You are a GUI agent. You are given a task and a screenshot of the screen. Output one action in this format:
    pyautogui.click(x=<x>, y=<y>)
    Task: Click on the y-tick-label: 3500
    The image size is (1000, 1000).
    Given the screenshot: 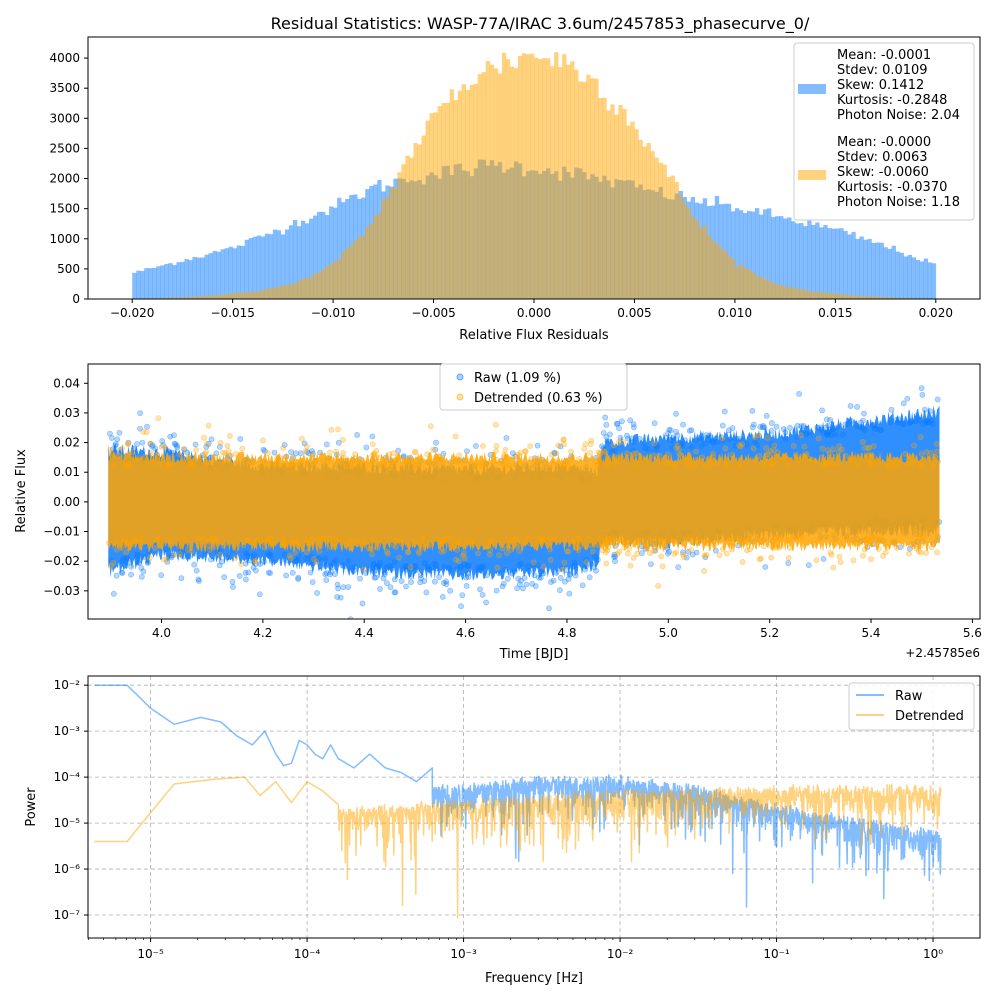 What is the action you would take?
    pyautogui.click(x=64, y=88)
    